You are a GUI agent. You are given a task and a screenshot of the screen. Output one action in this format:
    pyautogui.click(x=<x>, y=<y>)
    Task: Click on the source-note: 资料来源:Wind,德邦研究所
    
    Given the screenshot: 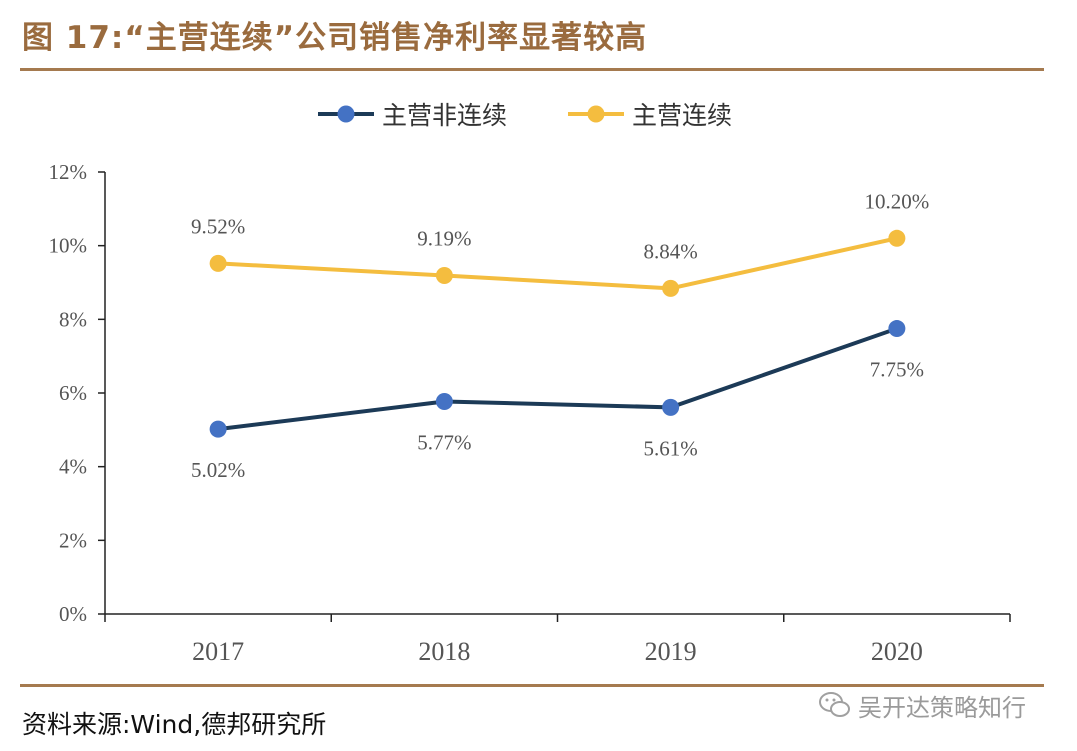 What is the action you would take?
    pyautogui.click(x=174, y=724)
    